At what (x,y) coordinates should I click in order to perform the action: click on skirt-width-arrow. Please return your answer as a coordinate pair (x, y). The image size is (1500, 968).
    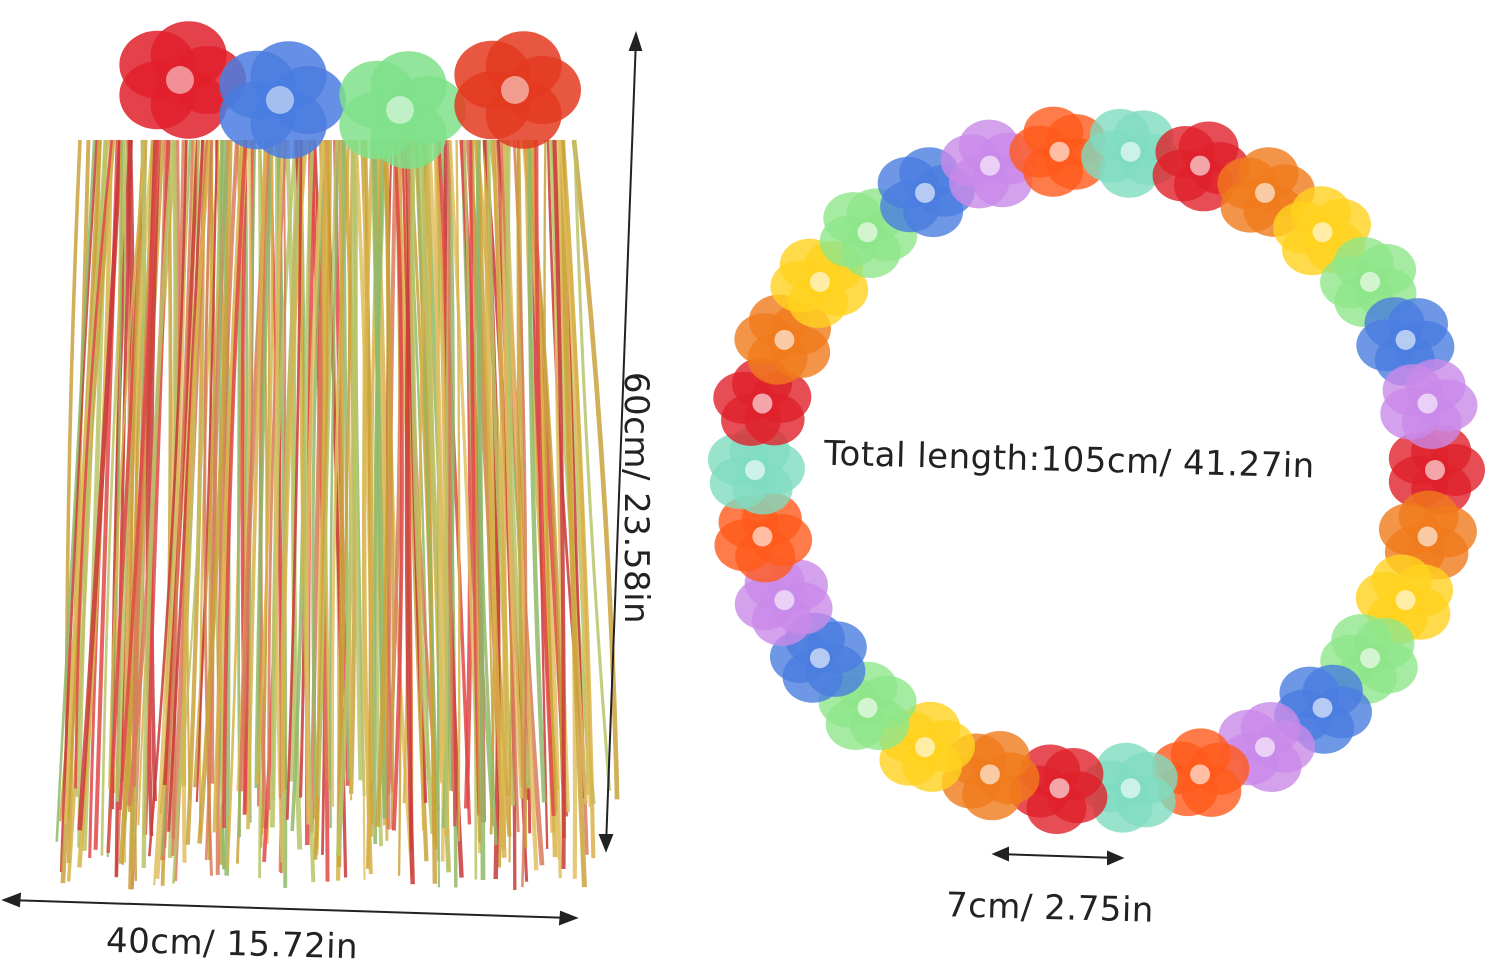
    Looking at the image, I should click on (290, 909).